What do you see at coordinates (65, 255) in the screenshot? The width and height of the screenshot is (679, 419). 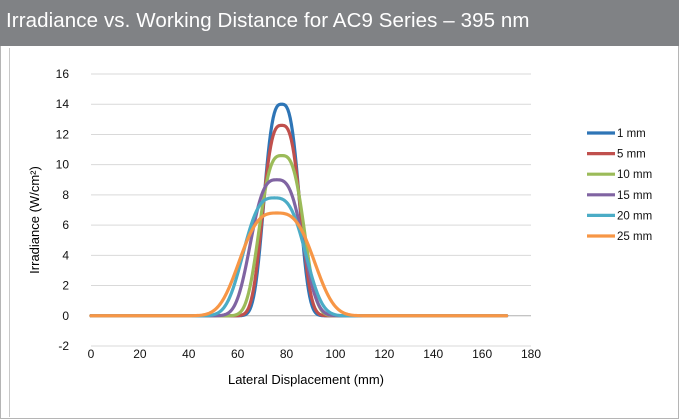 I see `y-tick-label: 4` at bounding box center [65, 255].